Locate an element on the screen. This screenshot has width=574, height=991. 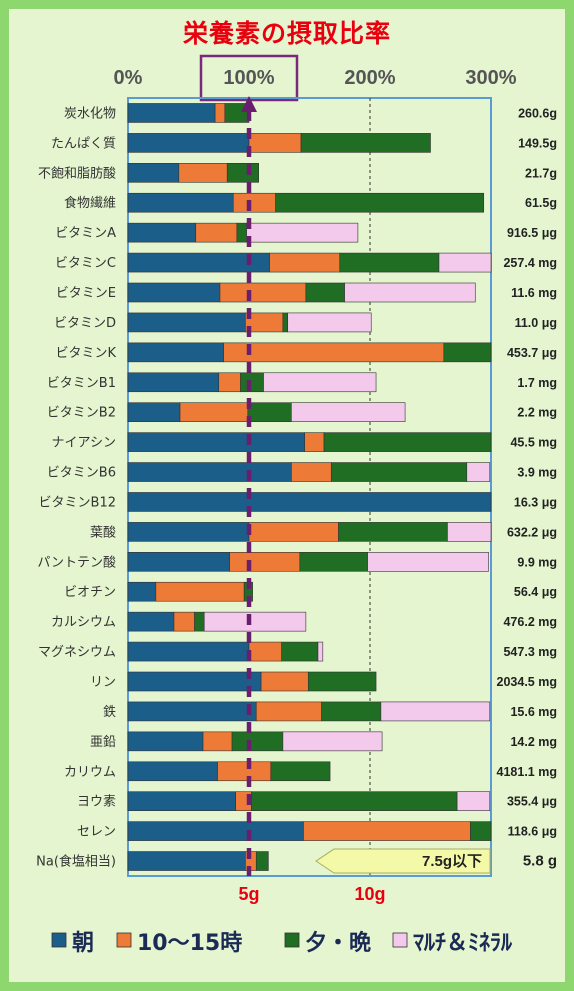
x-tick-label: 300% is located at coordinates (490, 78).